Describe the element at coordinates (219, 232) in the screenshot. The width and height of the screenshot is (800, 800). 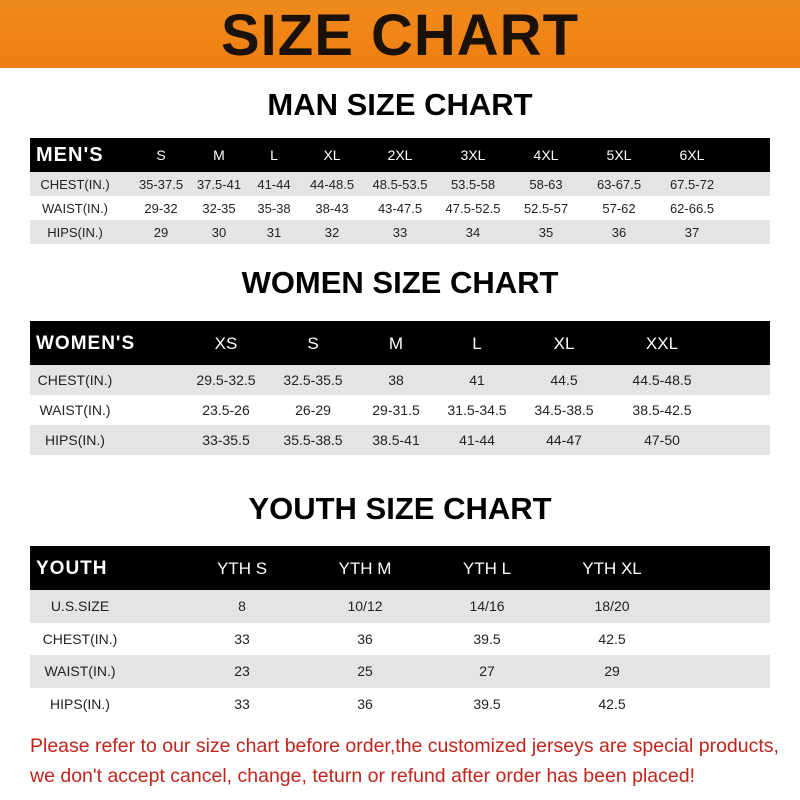
I see `table-cell: 30` at that location.